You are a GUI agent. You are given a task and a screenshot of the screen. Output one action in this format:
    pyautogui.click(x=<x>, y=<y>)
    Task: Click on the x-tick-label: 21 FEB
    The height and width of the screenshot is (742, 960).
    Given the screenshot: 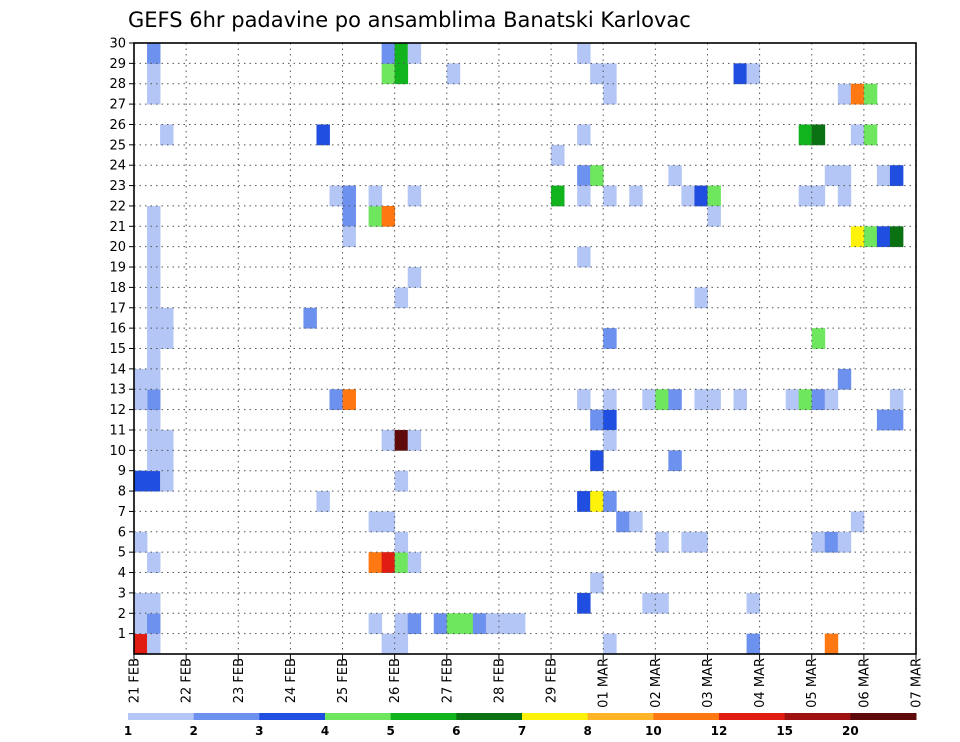 What is the action you would take?
    pyautogui.click(x=135, y=680)
    